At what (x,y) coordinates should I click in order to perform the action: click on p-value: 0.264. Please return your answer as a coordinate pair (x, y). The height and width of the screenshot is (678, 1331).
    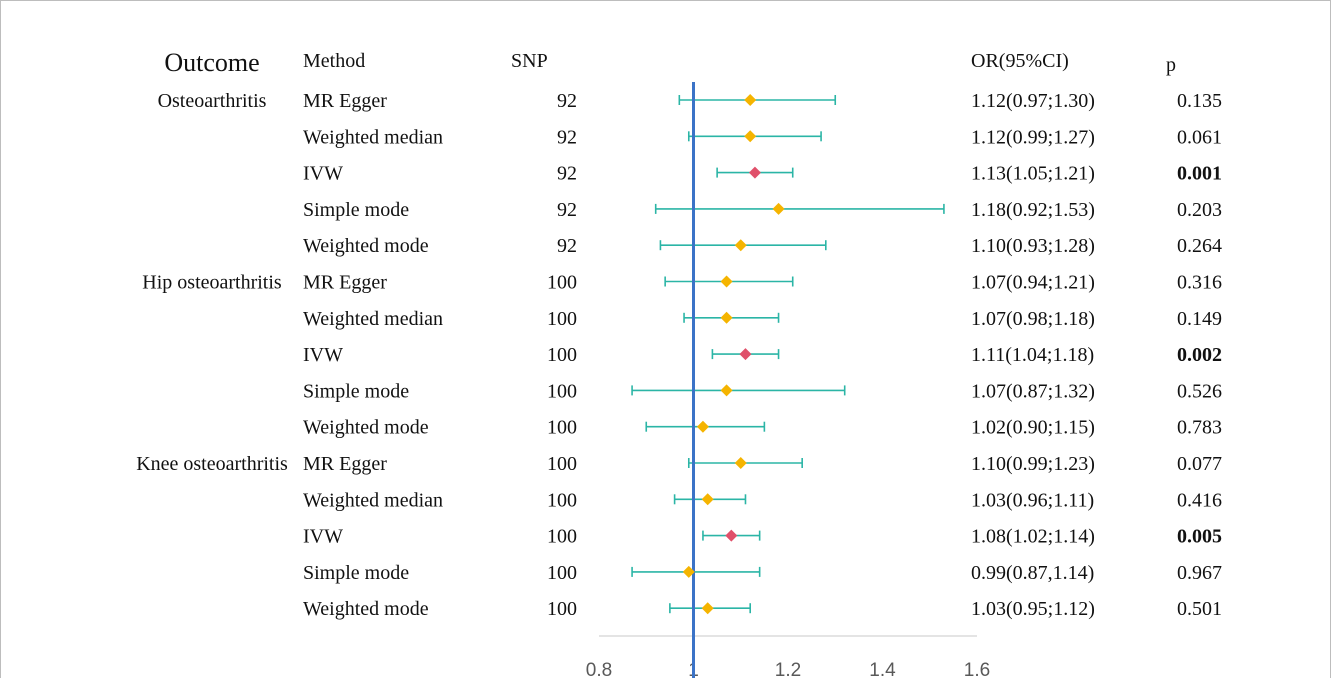
    Looking at the image, I should click on (1199, 246).